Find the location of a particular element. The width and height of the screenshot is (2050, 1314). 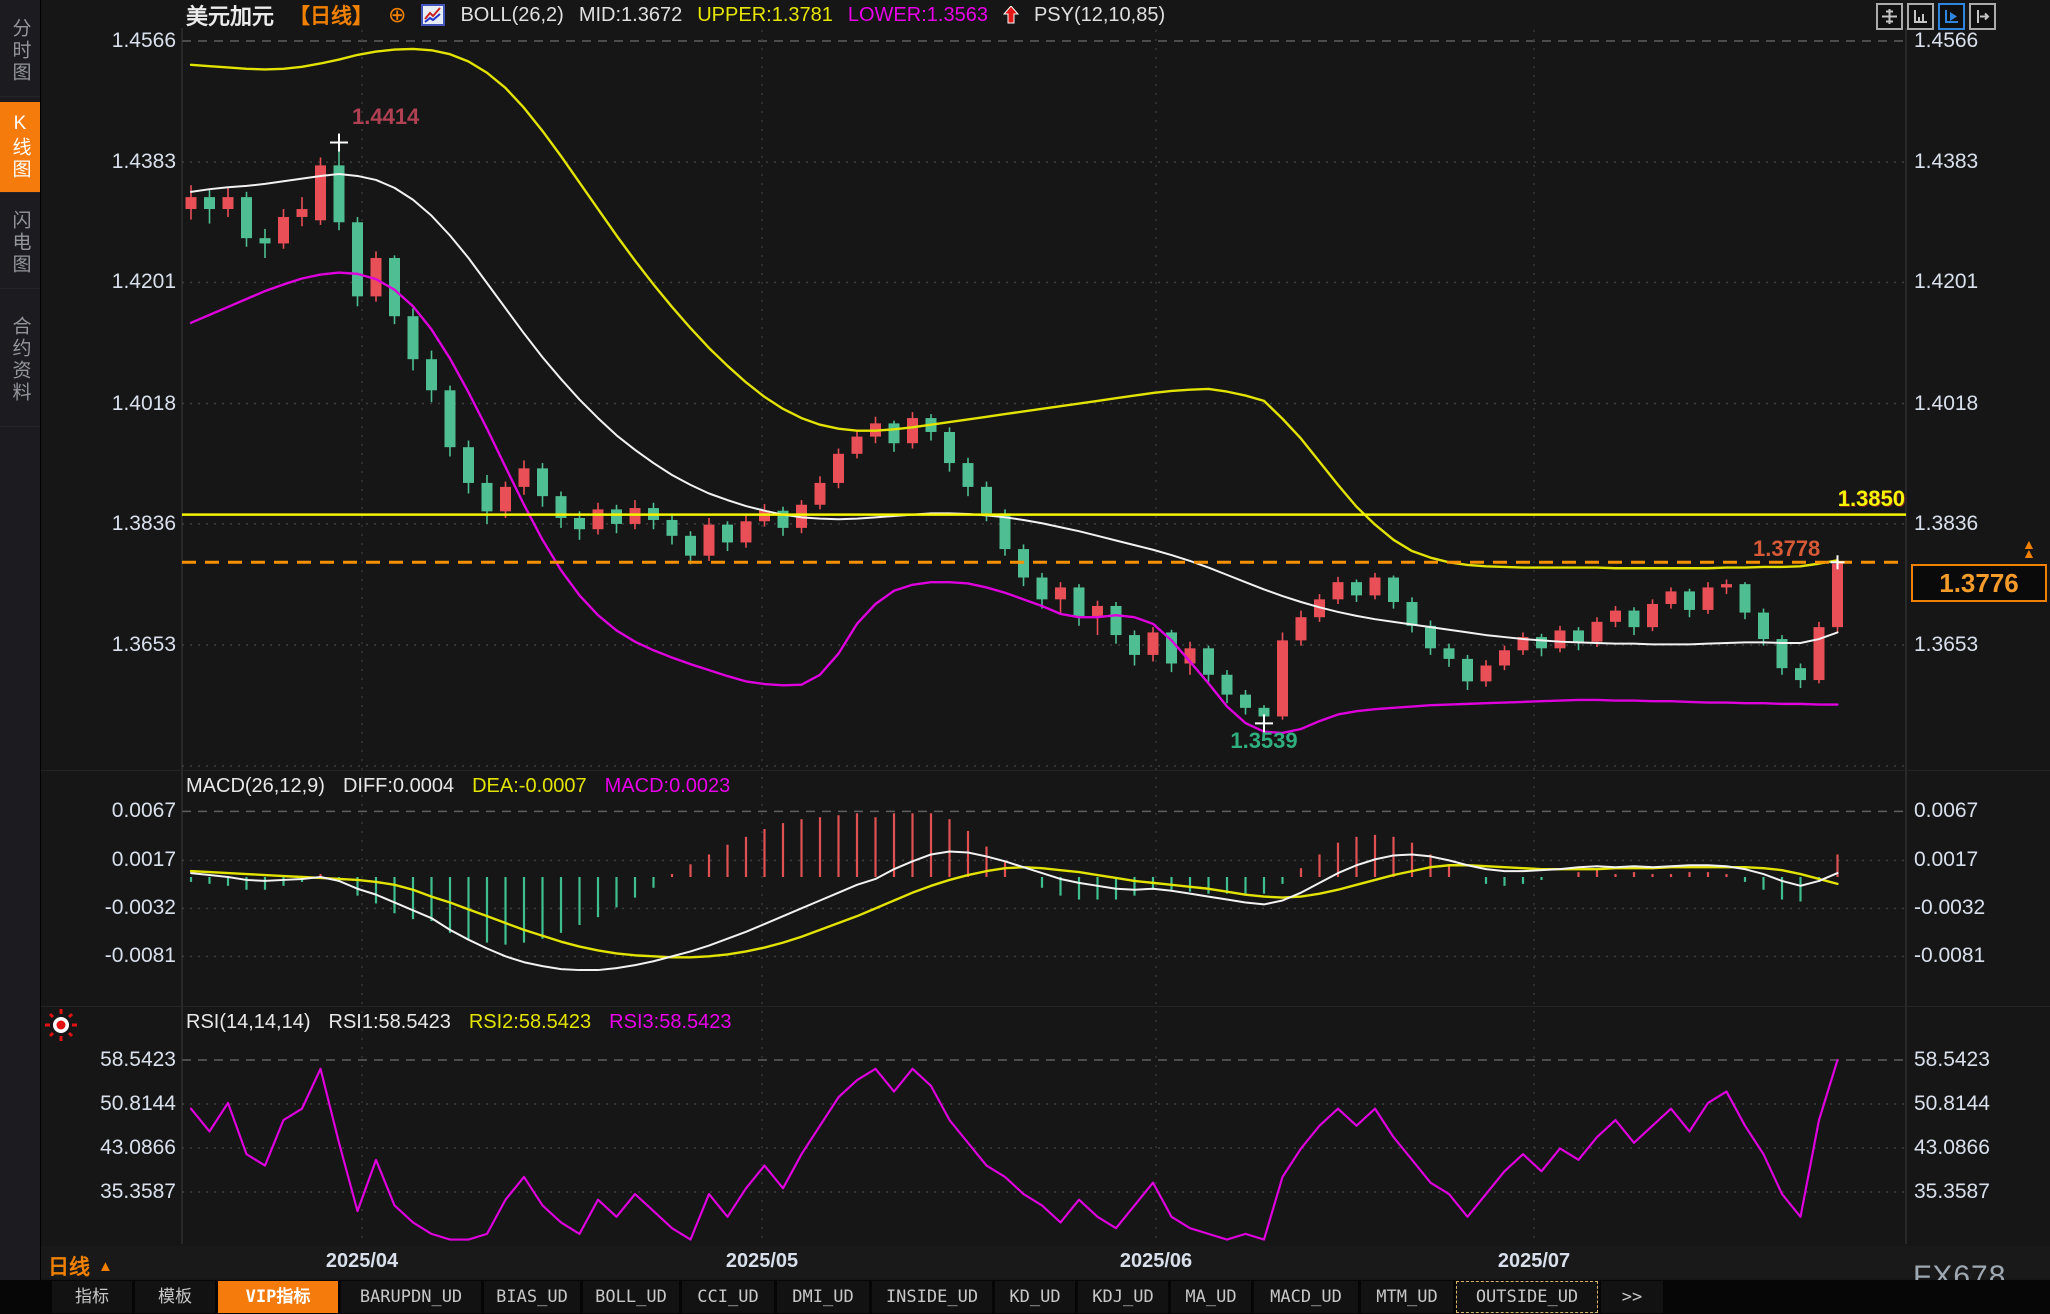

indicator-tab-barupdnud: BARUPDN_UD is located at coordinates (411, 1297).